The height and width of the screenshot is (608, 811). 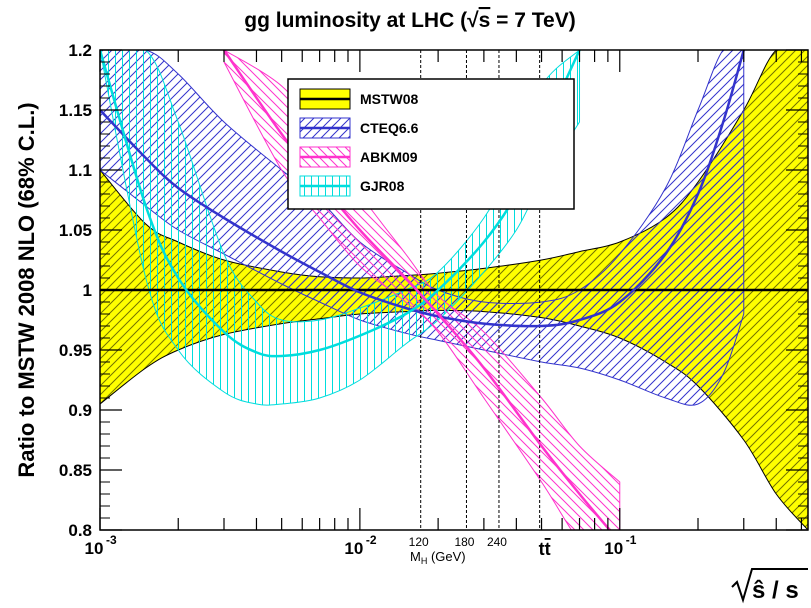 What do you see at coordinates (75, 230) in the screenshot?
I see `y-tick-label: 1.05` at bounding box center [75, 230].